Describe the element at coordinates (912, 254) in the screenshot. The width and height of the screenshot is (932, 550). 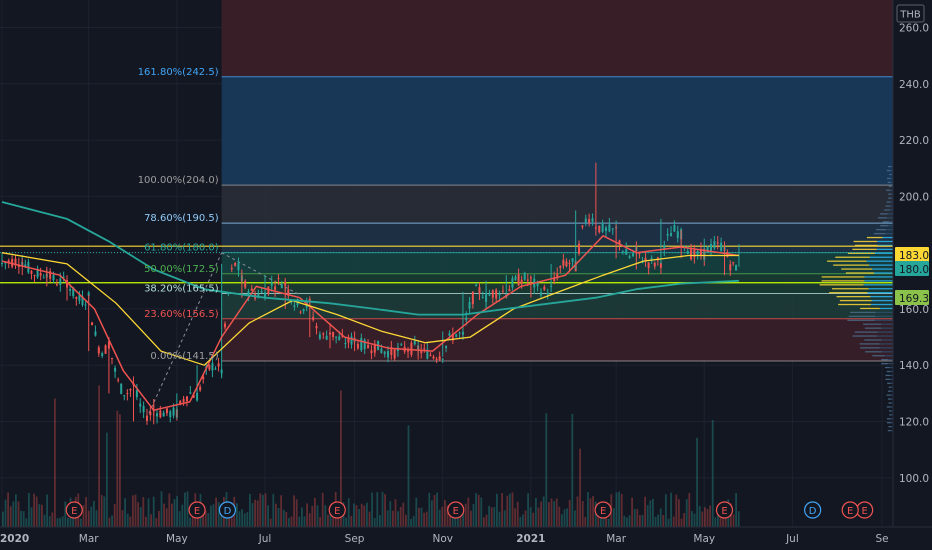
I see `price-label-box` at that location.